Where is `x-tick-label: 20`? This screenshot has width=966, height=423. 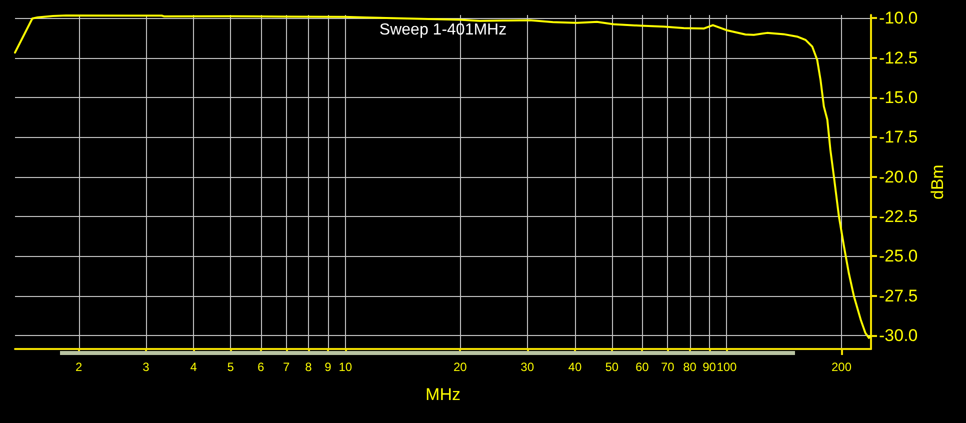
x-tick-label: 20 is located at coordinates (461, 367).